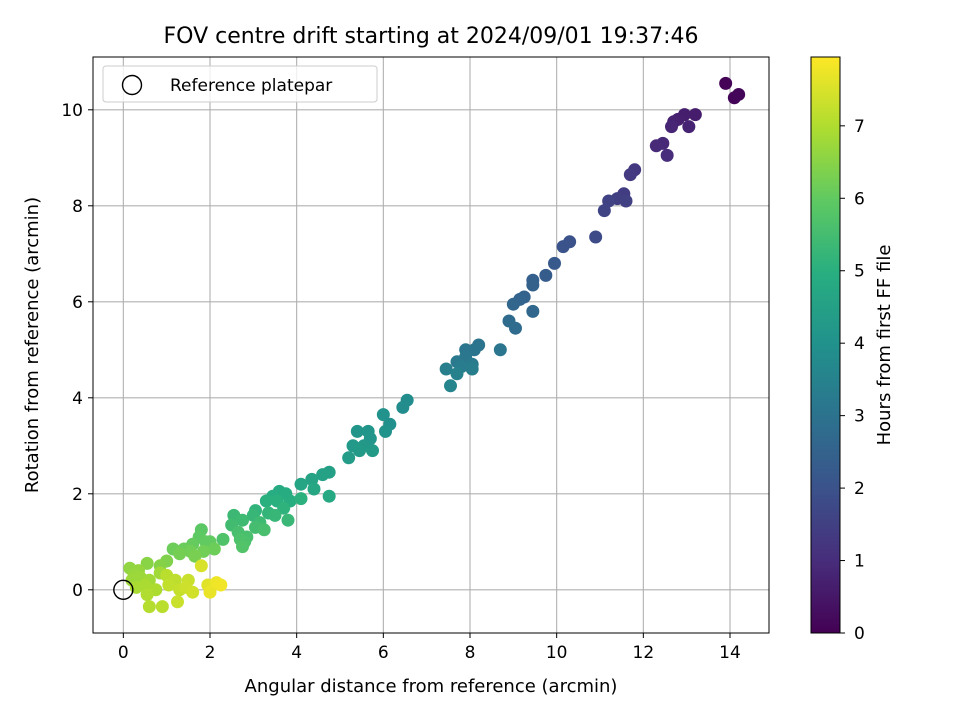 This screenshot has width=960, height=720. Describe the element at coordinates (77, 207) in the screenshot. I see `y-tick-label: 8` at that location.